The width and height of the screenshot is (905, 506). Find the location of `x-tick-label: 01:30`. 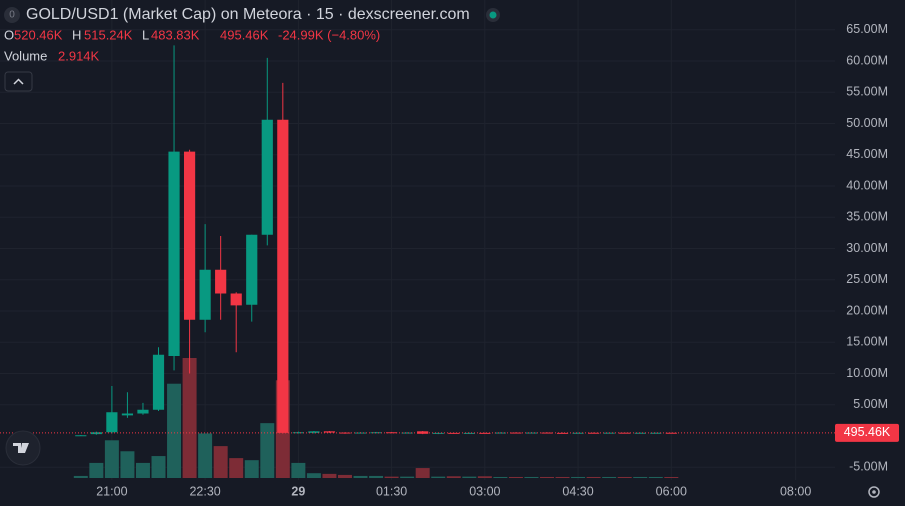

x-tick-label: 01:30 is located at coordinates (391, 491).